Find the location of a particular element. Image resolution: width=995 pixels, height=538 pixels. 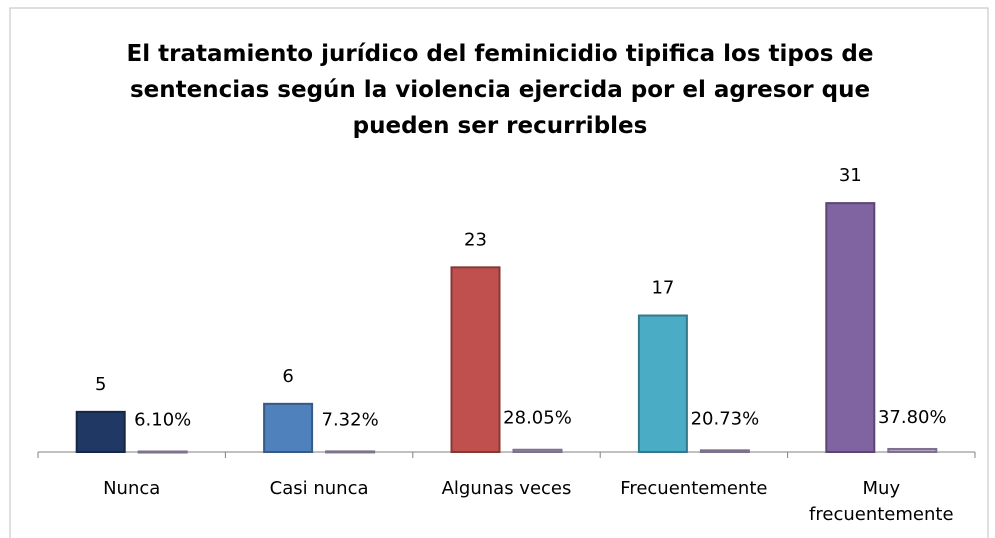

x-tick-label: Casi nunca is located at coordinates (319, 488).